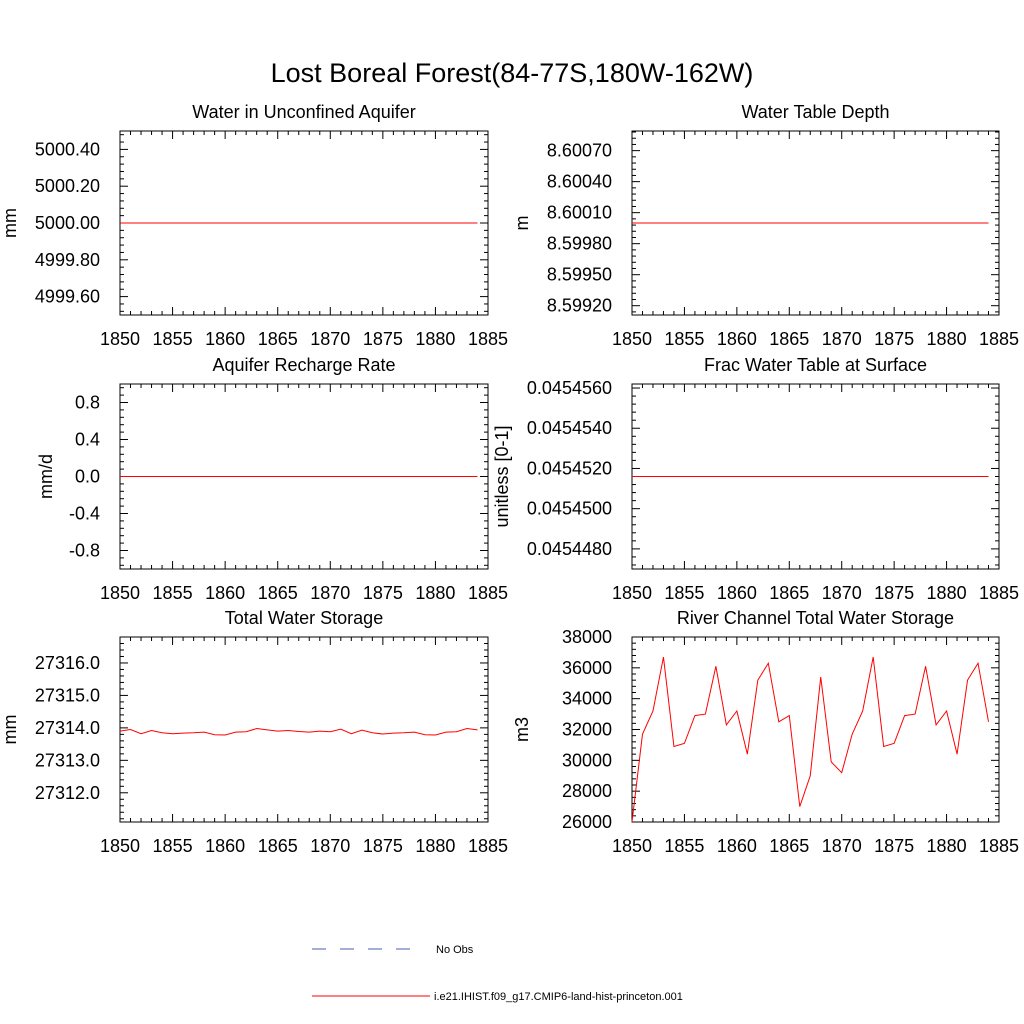 This screenshot has width=1024, height=1024. Describe the element at coordinates (46, 476) in the screenshot. I see `y-axis-label: mm/d` at that location.